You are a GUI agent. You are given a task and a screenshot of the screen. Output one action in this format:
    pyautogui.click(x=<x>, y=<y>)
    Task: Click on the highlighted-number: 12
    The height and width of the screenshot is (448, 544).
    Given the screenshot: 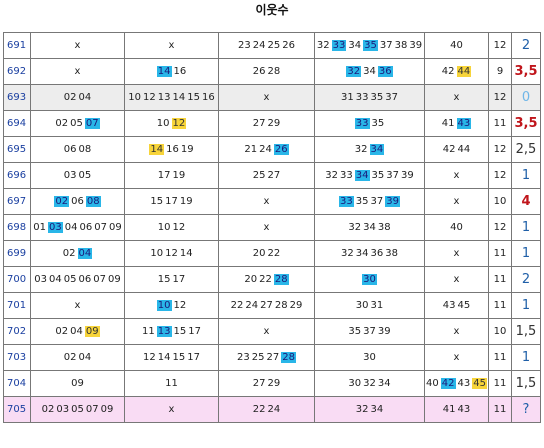 What is the action you would take?
    pyautogui.click(x=179, y=123)
    